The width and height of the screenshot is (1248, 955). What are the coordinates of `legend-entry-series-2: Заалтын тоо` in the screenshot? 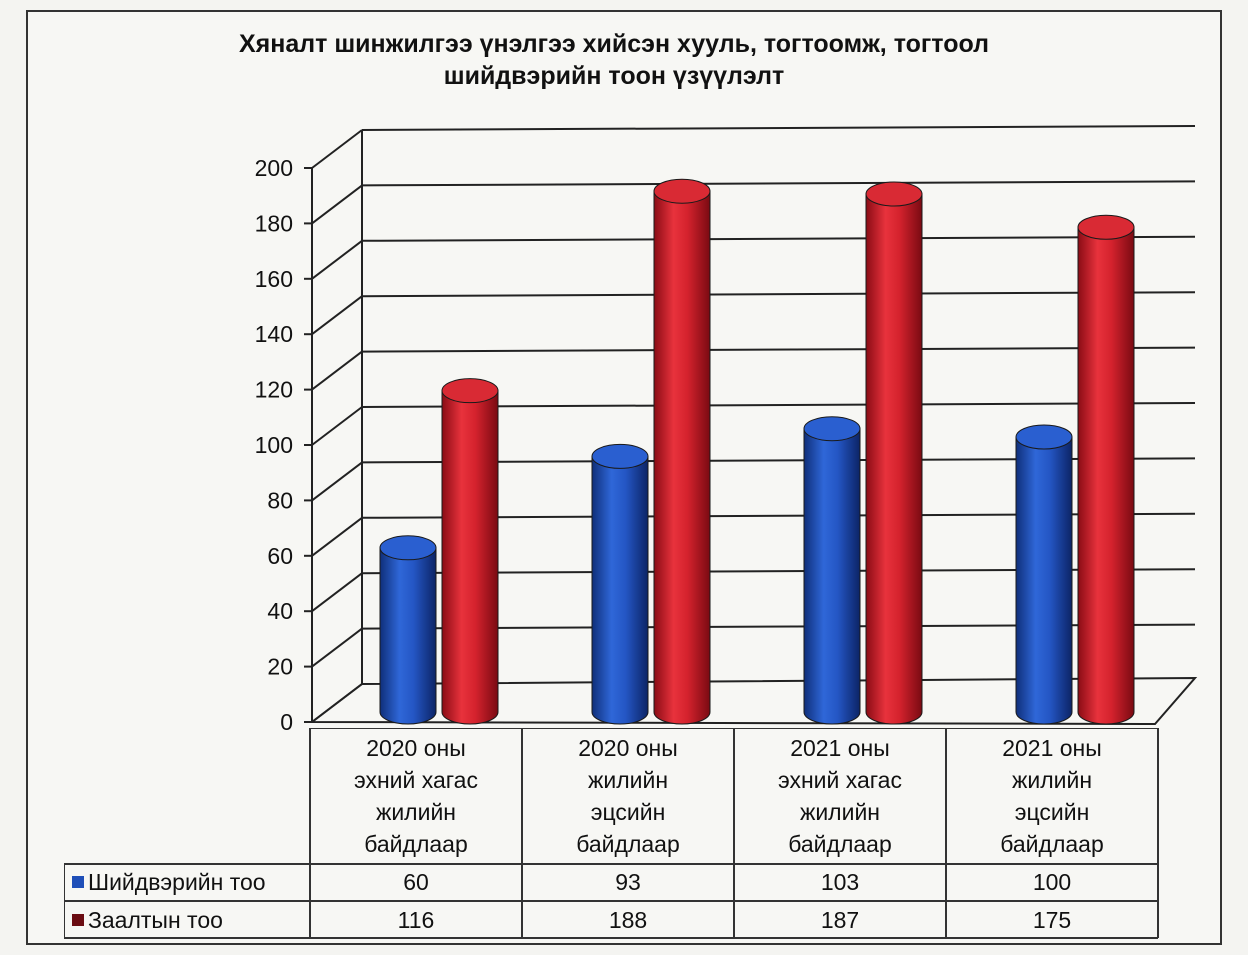 It's located at (147, 920).